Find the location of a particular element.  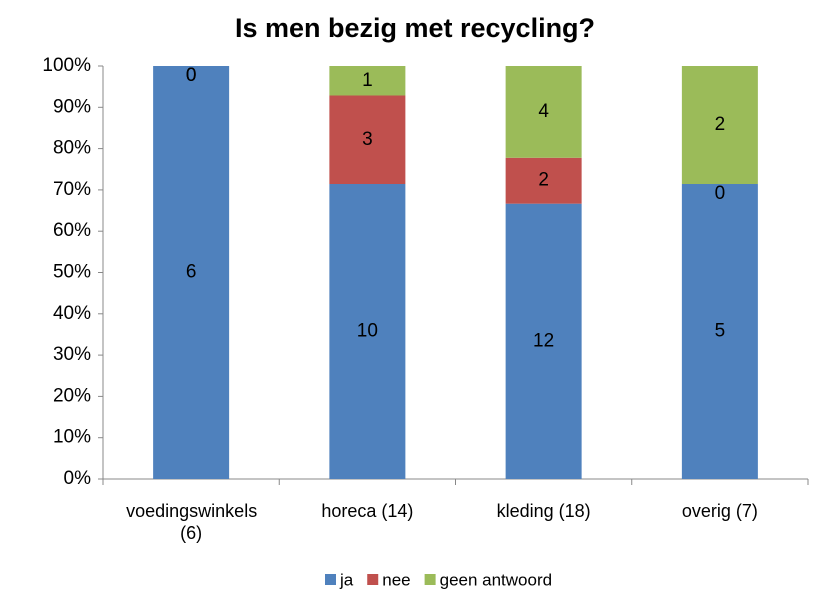

y-tick-label: 90% is located at coordinates (72, 106).